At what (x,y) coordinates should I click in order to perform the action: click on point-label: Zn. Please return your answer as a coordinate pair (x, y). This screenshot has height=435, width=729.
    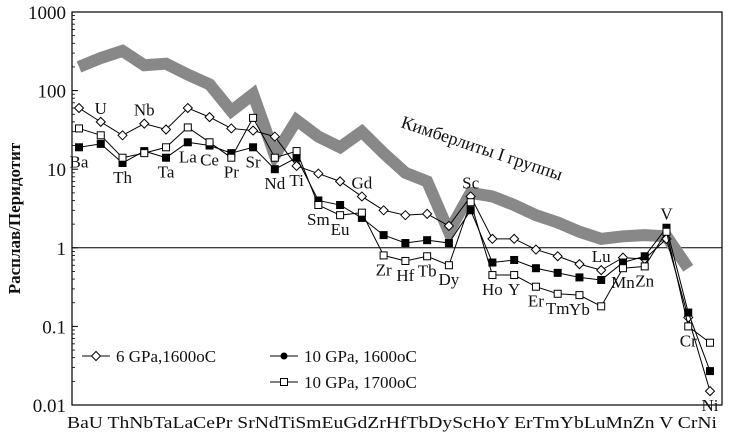
    Looking at the image, I should click on (644, 280).